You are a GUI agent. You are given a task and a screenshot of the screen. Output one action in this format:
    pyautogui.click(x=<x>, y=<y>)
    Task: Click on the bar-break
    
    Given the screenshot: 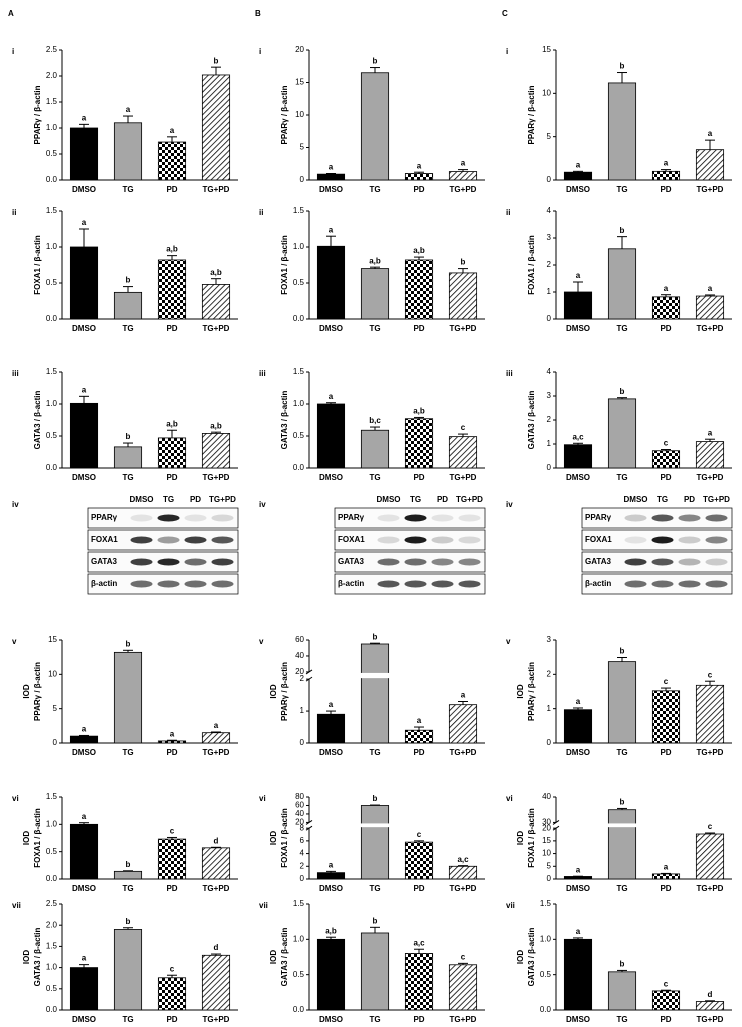 What is the action you would take?
    pyautogui.click(x=375, y=825)
    